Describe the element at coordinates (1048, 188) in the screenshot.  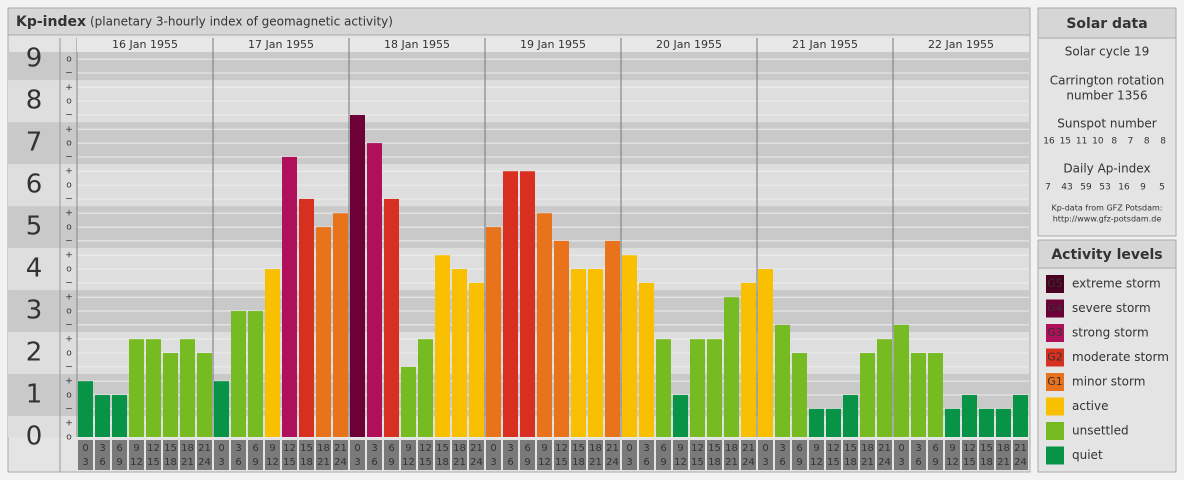
I see `ap-index: 7` at that location.